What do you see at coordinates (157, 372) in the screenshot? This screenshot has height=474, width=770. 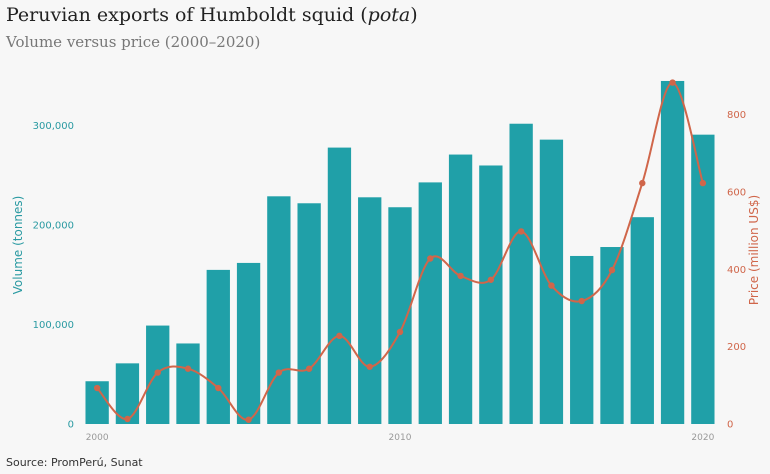 I see `price-point-2002` at bounding box center [157, 372].